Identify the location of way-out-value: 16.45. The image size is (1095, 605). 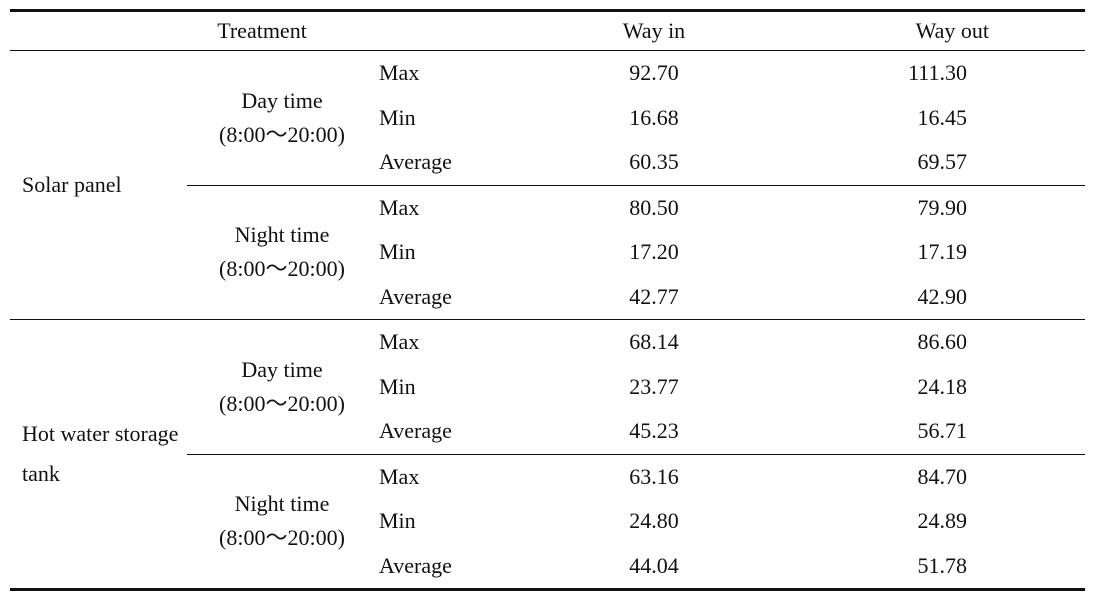
(942, 117).